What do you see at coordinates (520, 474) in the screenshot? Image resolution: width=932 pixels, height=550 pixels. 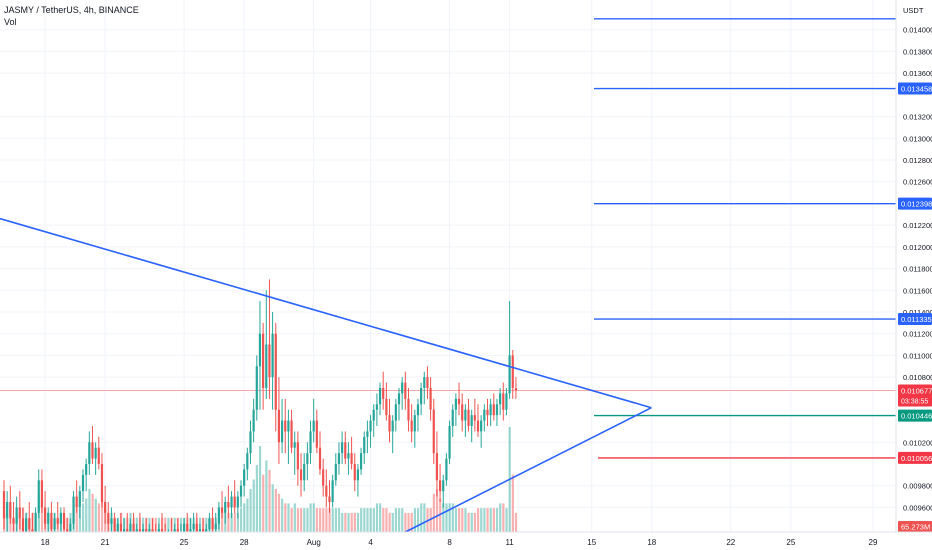 I see `trendline` at bounding box center [520, 474].